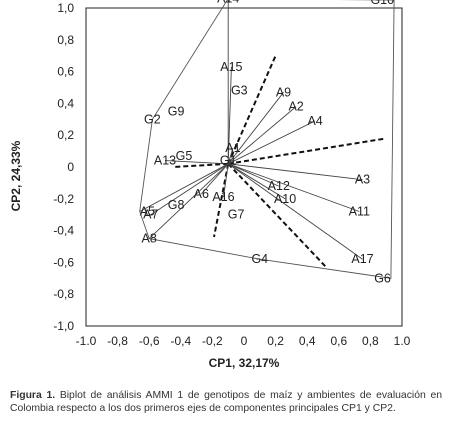 This screenshot has width=450, height=439. Describe the element at coordinates (63, 262) in the screenshot. I see `y-tick-label: -0,6` at that location.